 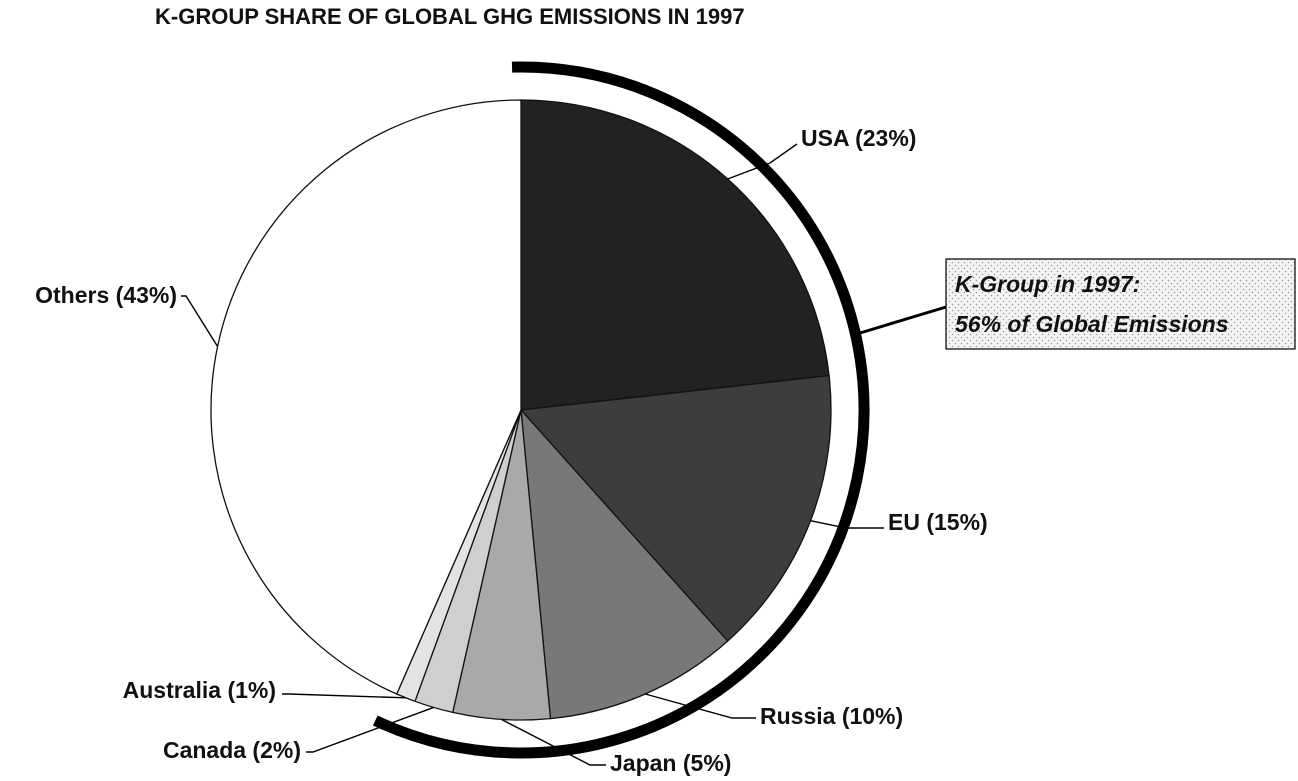 I want to click on leader-japan, so click(x=553, y=742).